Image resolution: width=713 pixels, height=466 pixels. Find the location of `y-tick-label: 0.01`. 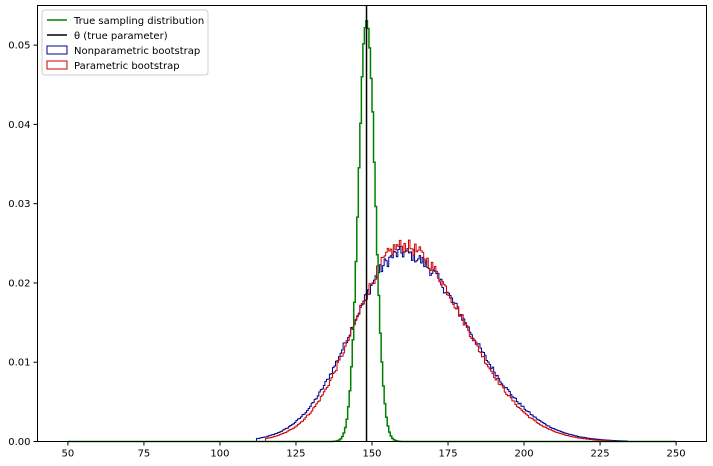

y-tick-label: 0.01 is located at coordinates (19, 363).